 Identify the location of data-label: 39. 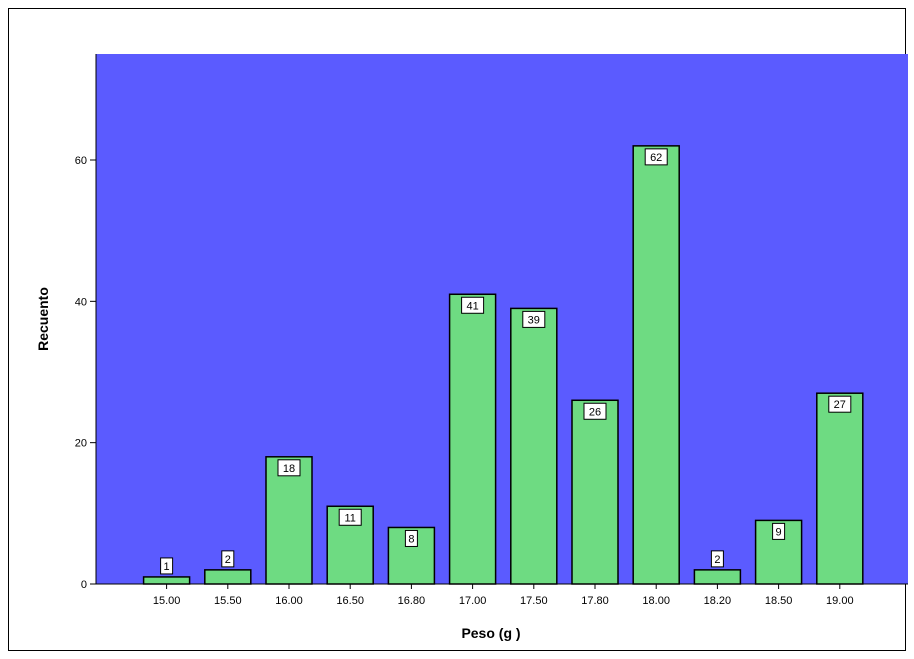
(534, 320).